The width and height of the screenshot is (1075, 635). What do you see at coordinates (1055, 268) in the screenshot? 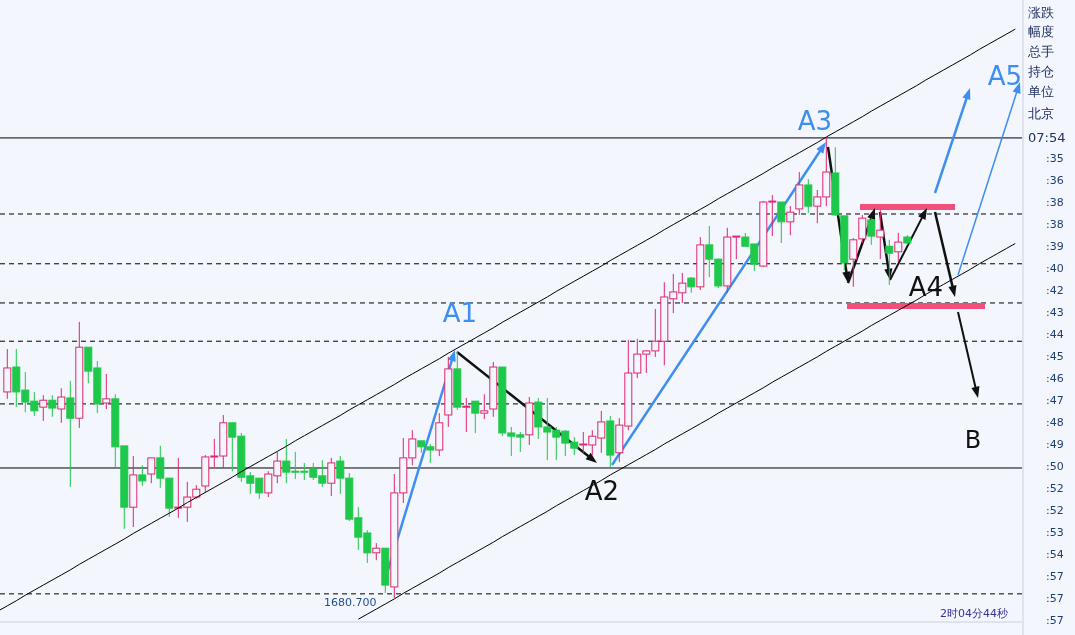
I see `text: :40` at bounding box center [1055, 268].